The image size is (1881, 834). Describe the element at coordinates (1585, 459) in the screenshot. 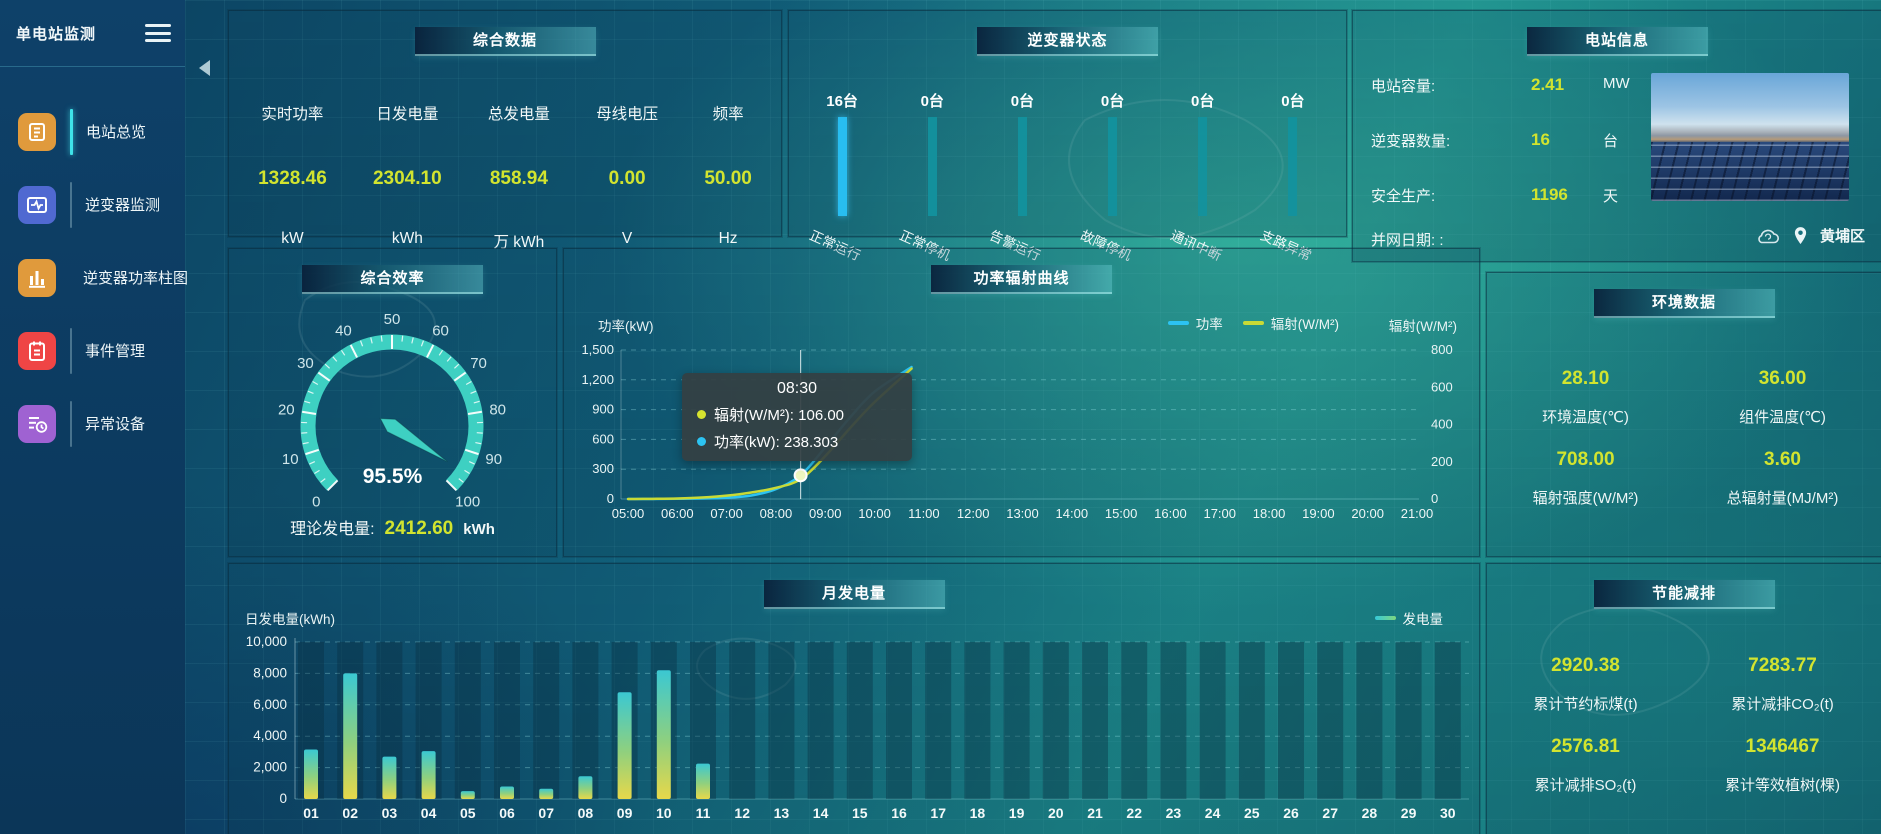

I see `metric-value: 708.00` at that location.